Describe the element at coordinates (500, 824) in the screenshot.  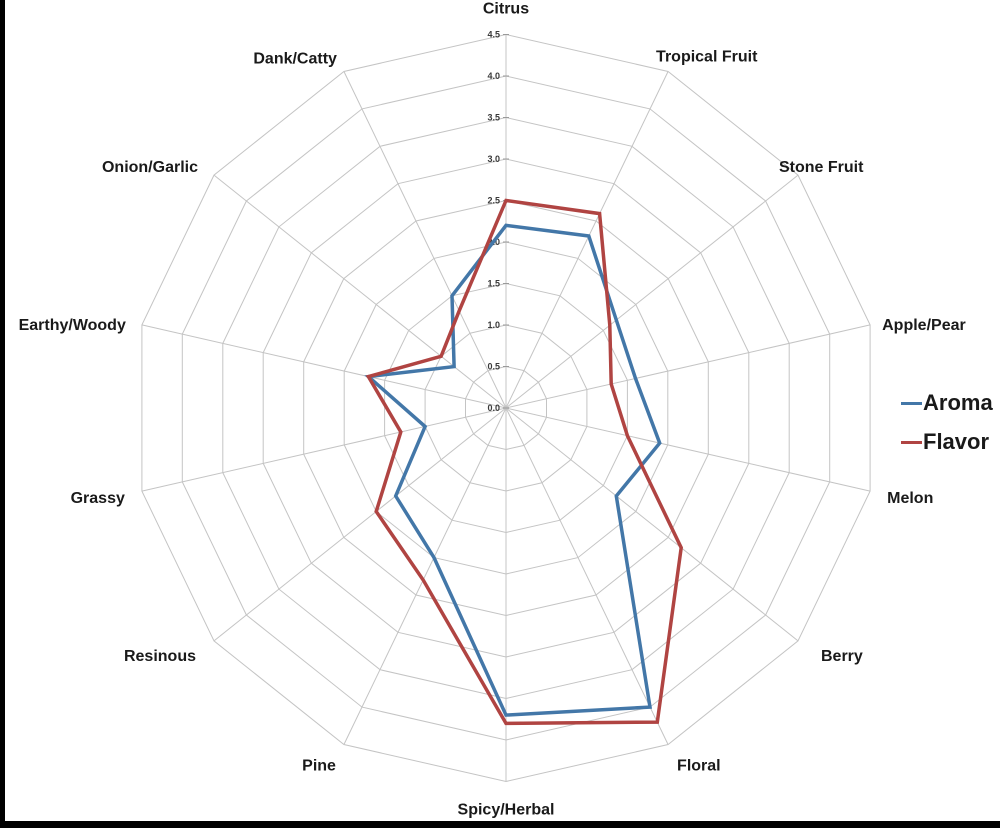
I see `bottom-edge-bar` at that location.